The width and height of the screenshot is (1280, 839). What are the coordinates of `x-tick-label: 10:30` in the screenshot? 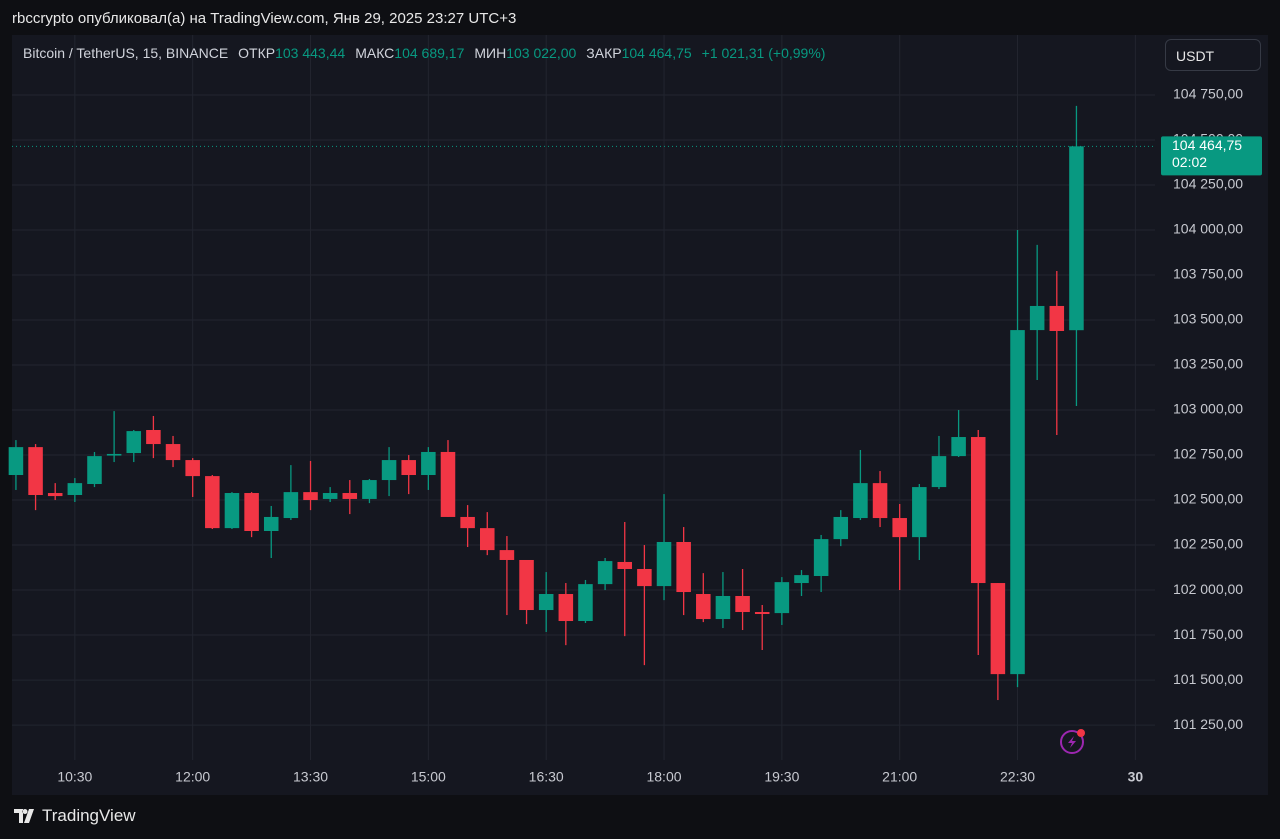 It's located at (74, 777).